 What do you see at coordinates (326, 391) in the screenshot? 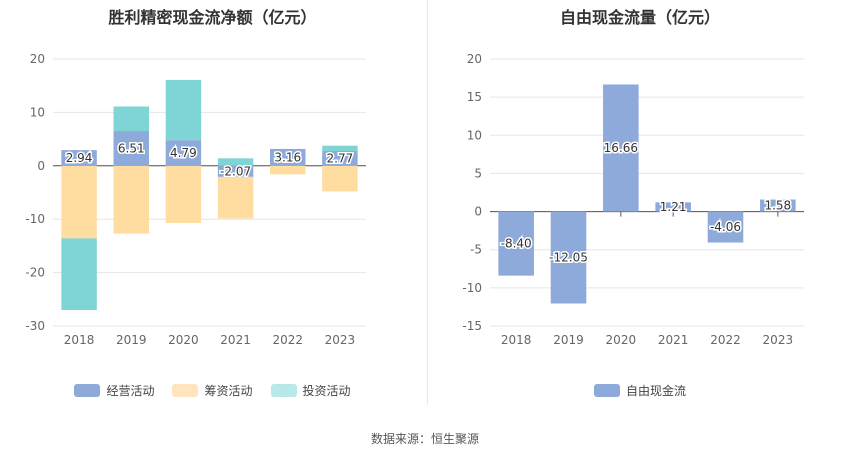
I see `legend-label: 投资活动` at bounding box center [326, 391].